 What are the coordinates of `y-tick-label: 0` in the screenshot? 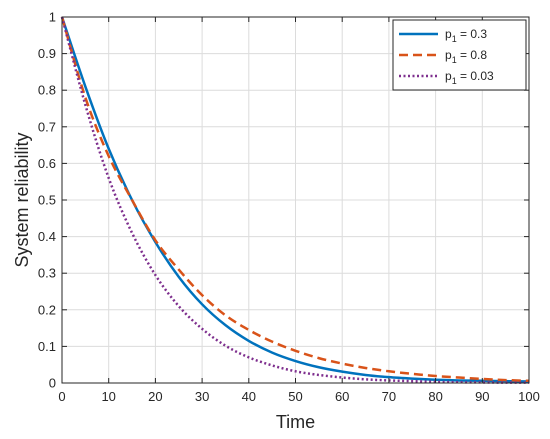 It's located at (52, 383).